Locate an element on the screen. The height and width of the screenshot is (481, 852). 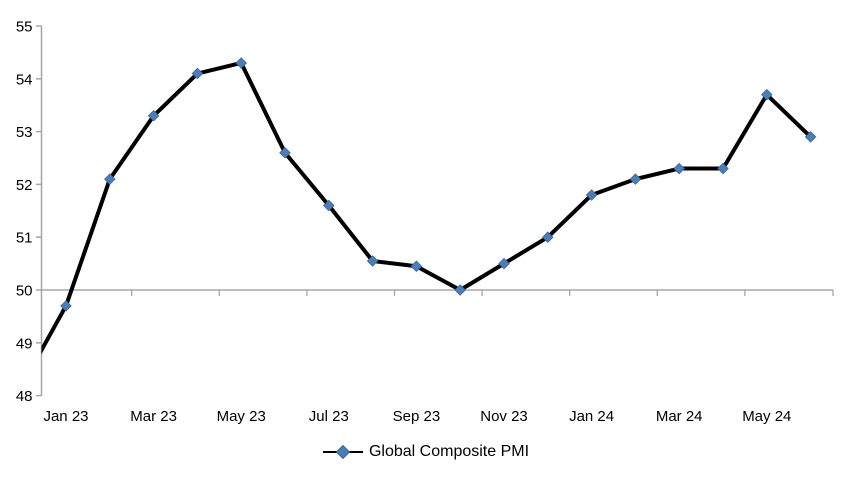
x-tick-label: May 24 is located at coordinates (766, 416).